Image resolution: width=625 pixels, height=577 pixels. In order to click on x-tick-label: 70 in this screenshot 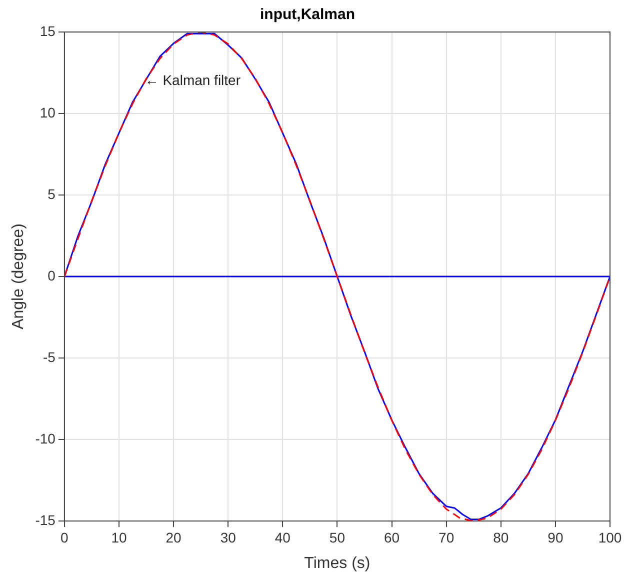, I will do `click(446, 537)`.